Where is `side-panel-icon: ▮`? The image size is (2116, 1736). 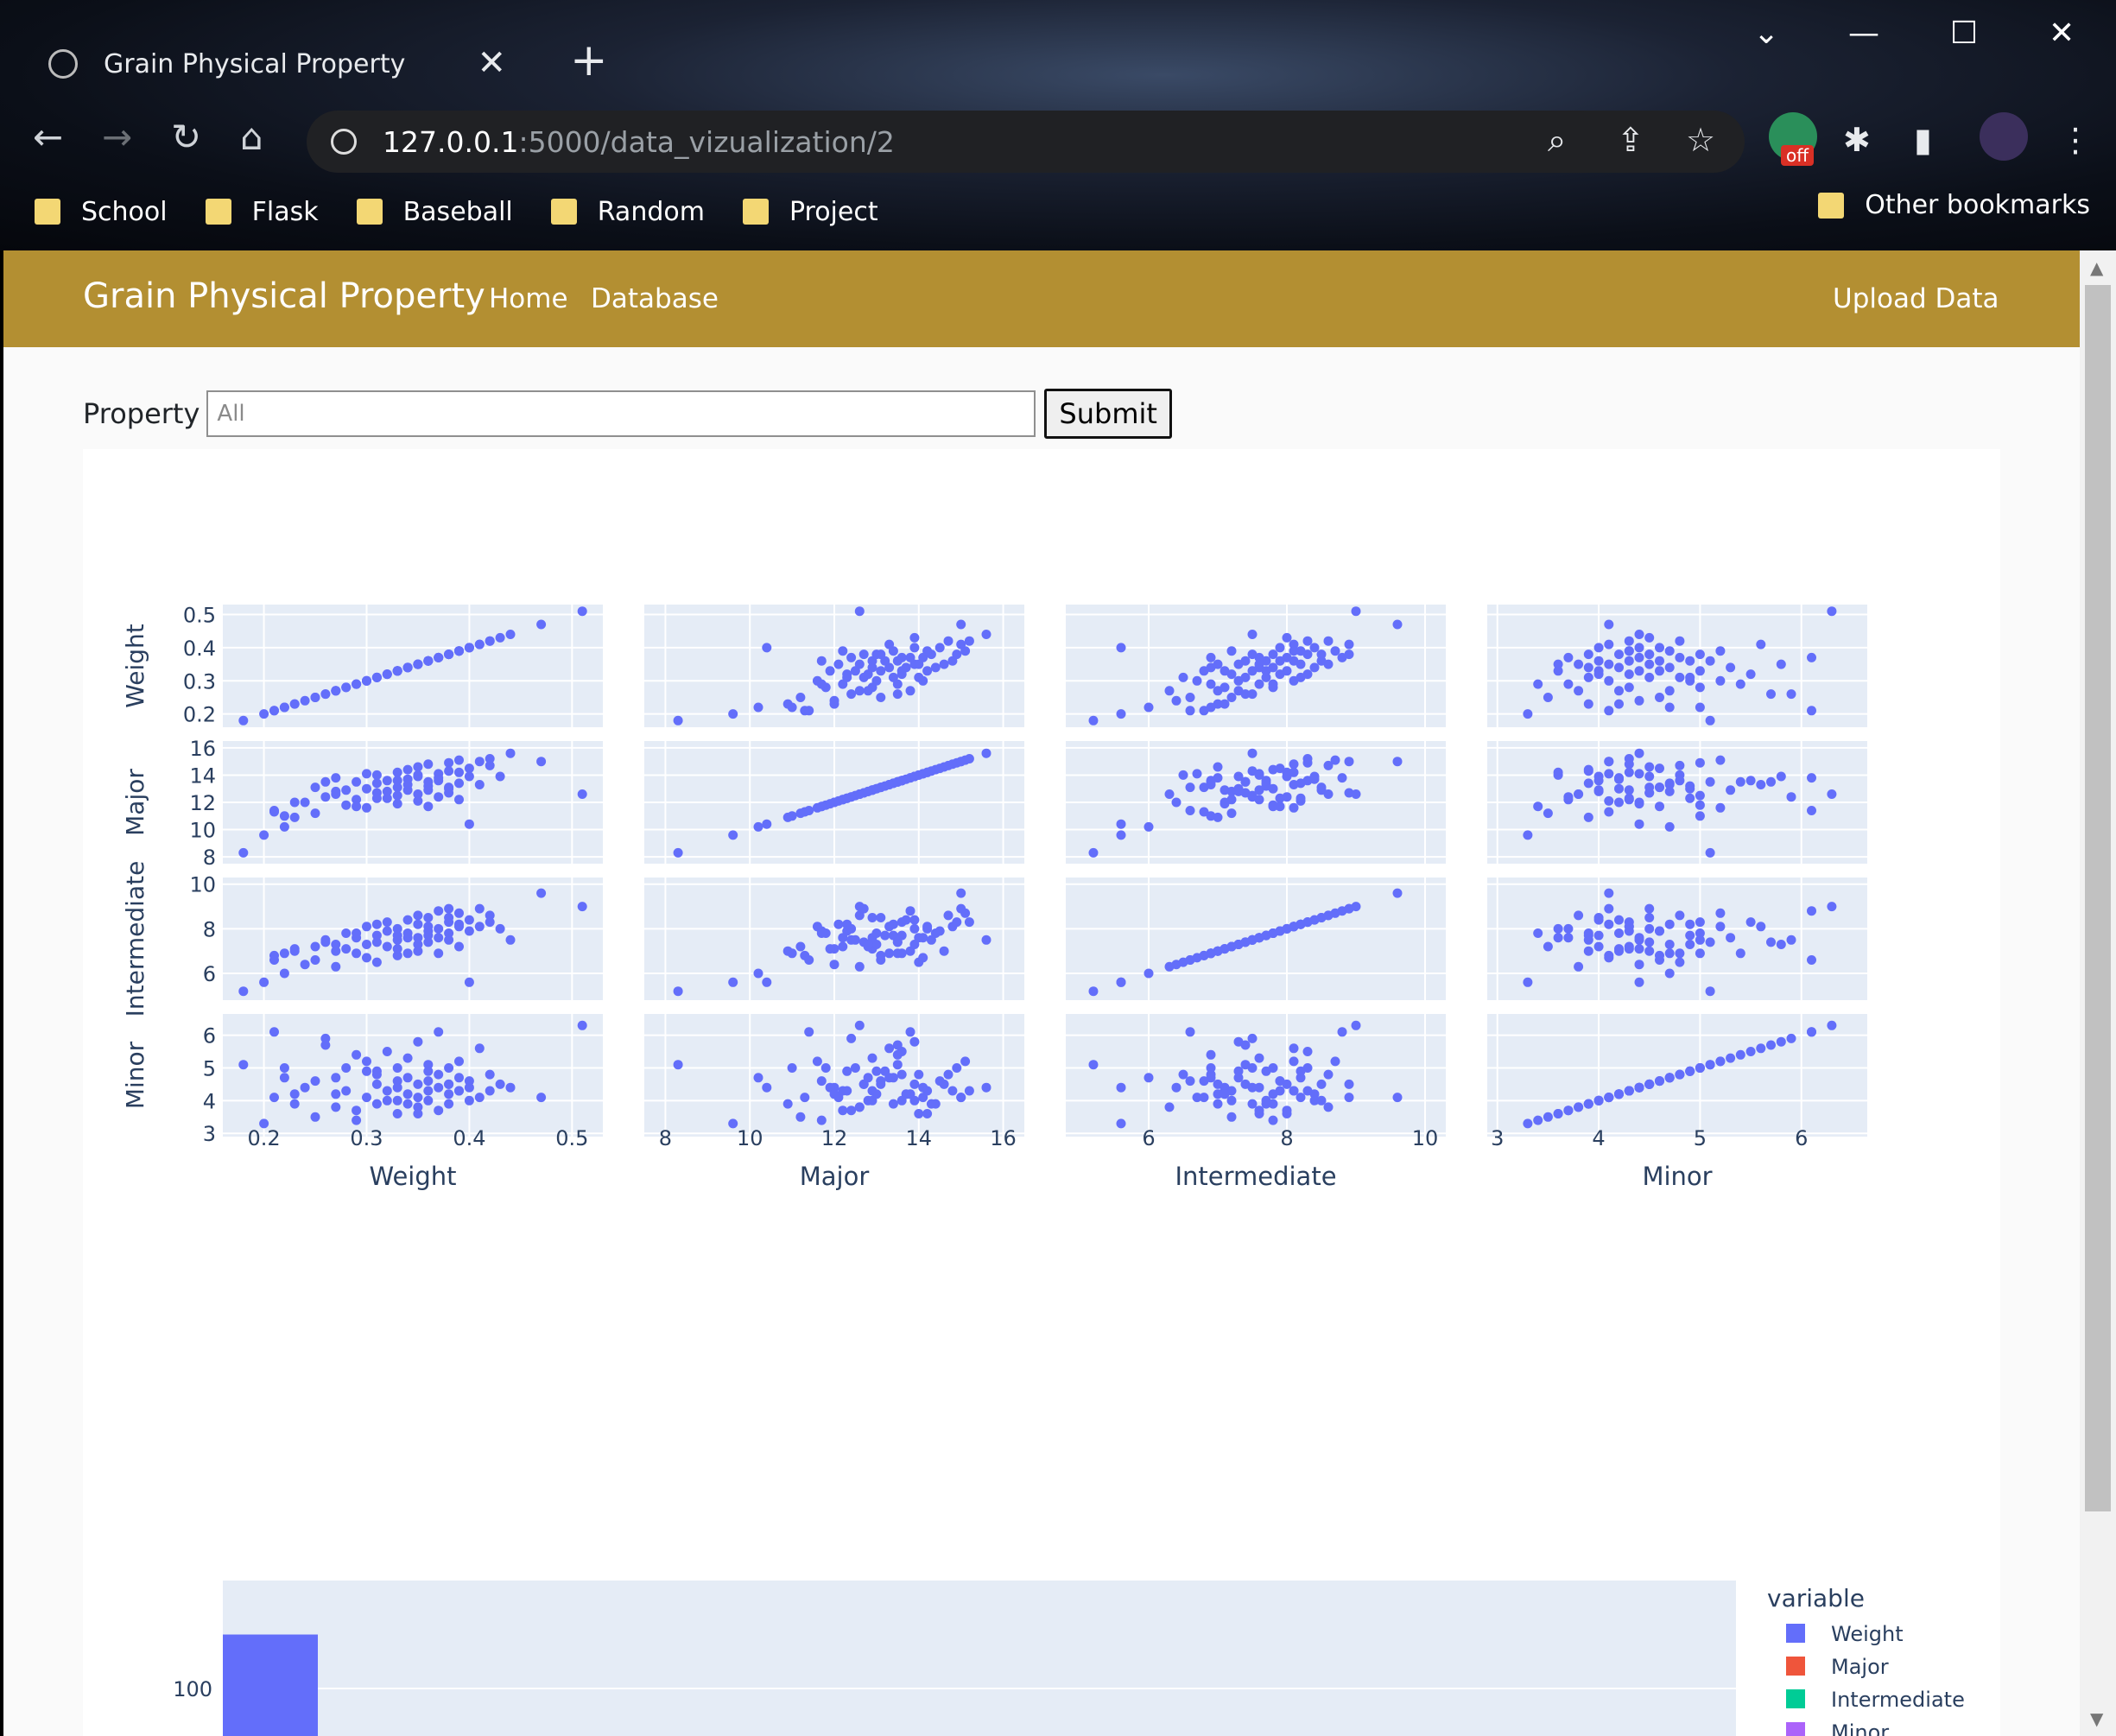
side-panel-icon: ▮ is located at coordinates (1923, 140).